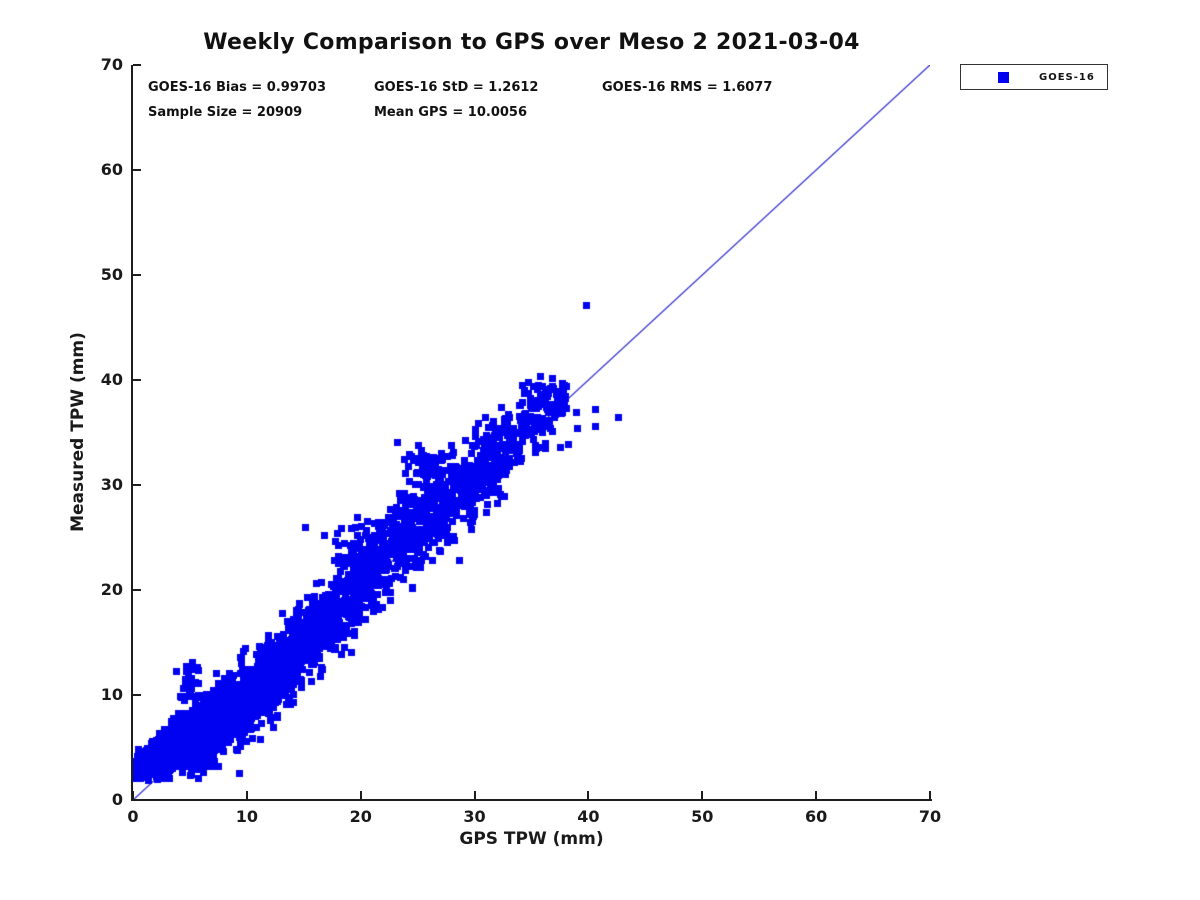 Image resolution: width=1200 pixels, height=900 pixels. I want to click on y-tick-label: 50, so click(111, 274).